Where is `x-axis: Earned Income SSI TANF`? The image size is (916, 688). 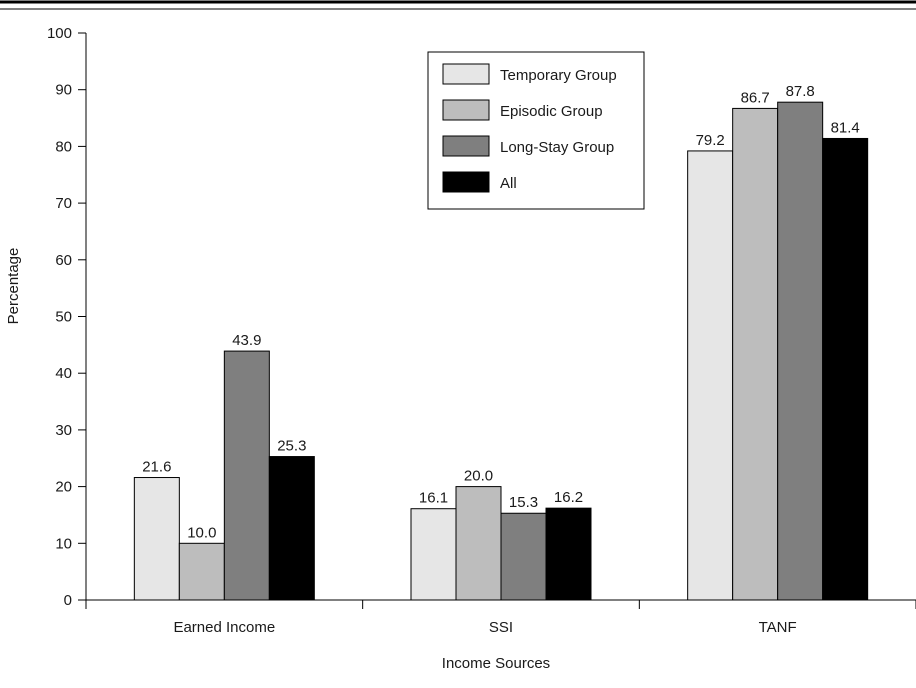
x-axis: Earned Income SSI TANF is located at coordinates (500, 617).